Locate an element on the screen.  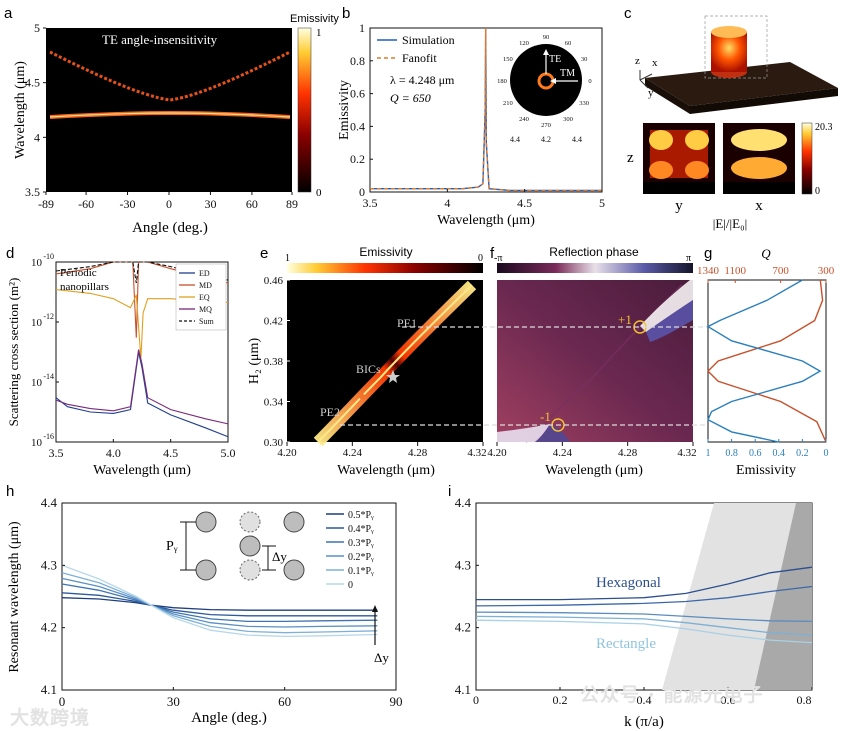
i-ytick-label: 4.2 is located at coordinates (463, 627).